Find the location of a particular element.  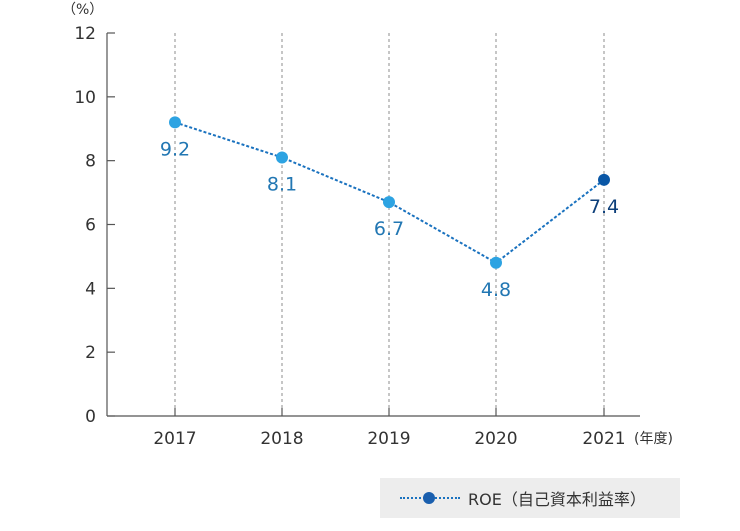

data-point-2017 is located at coordinates (175, 122).